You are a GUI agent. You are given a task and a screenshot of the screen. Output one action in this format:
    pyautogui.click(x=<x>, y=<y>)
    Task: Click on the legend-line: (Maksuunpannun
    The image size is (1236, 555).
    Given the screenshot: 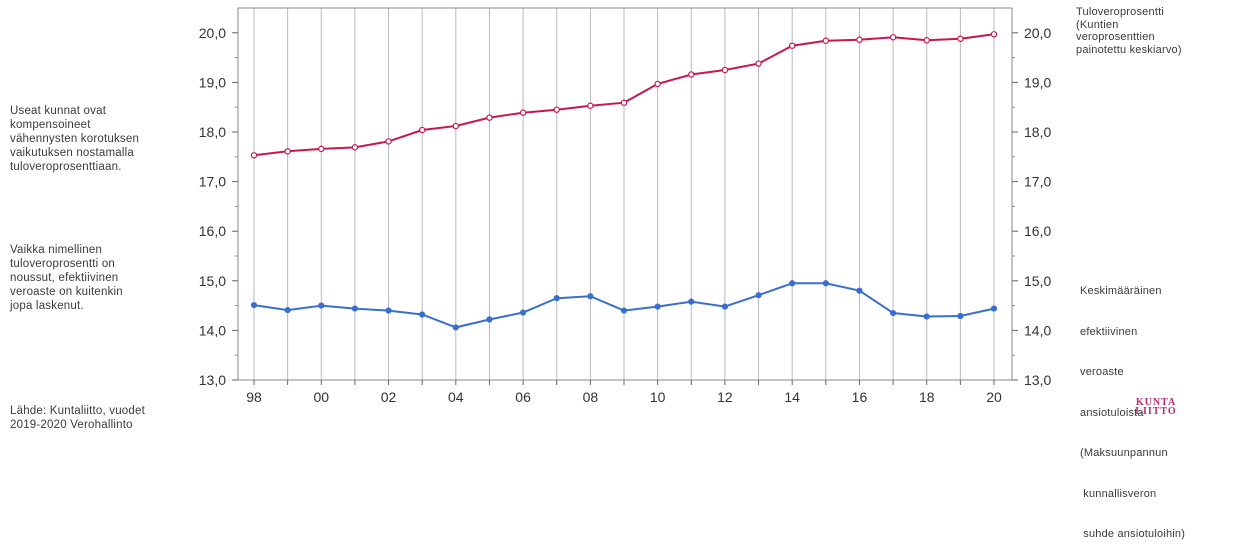 What is the action you would take?
    pyautogui.click(x=1124, y=453)
    